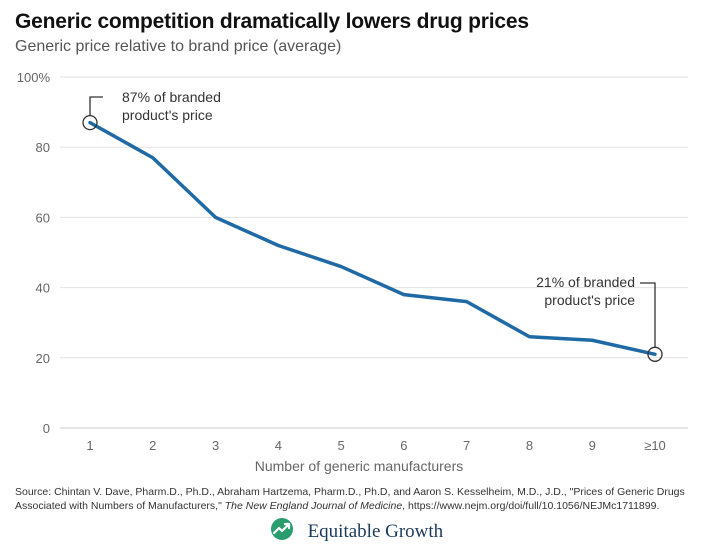 The width and height of the screenshot is (710, 550). I want to click on y-tick-label: 20, so click(43, 358).